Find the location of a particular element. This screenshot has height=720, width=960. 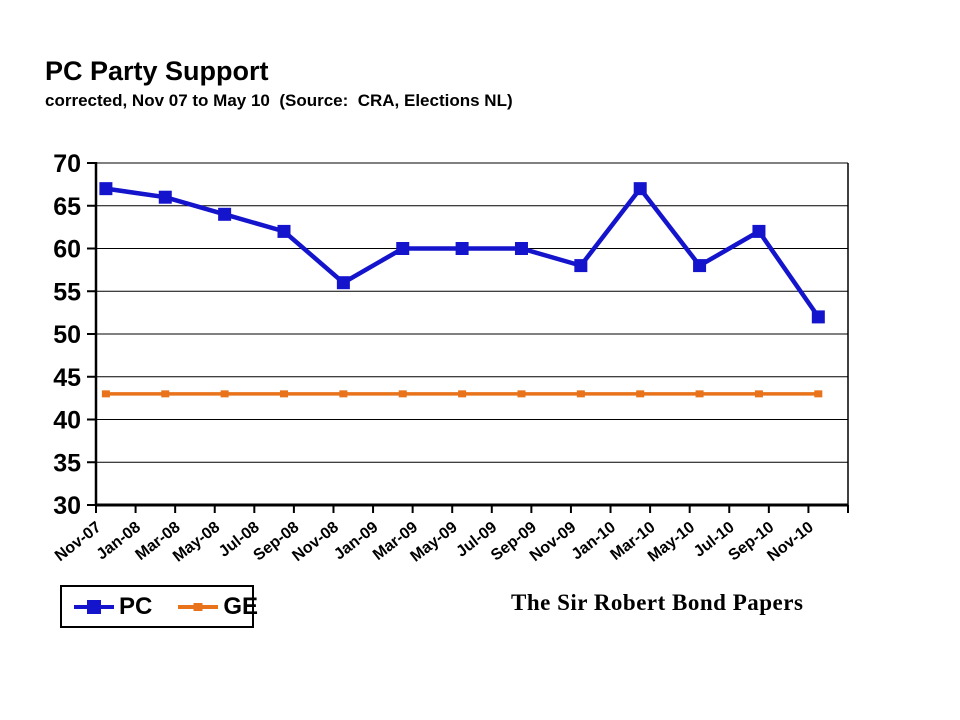

y-tick-label: 45 is located at coordinates (67, 378).